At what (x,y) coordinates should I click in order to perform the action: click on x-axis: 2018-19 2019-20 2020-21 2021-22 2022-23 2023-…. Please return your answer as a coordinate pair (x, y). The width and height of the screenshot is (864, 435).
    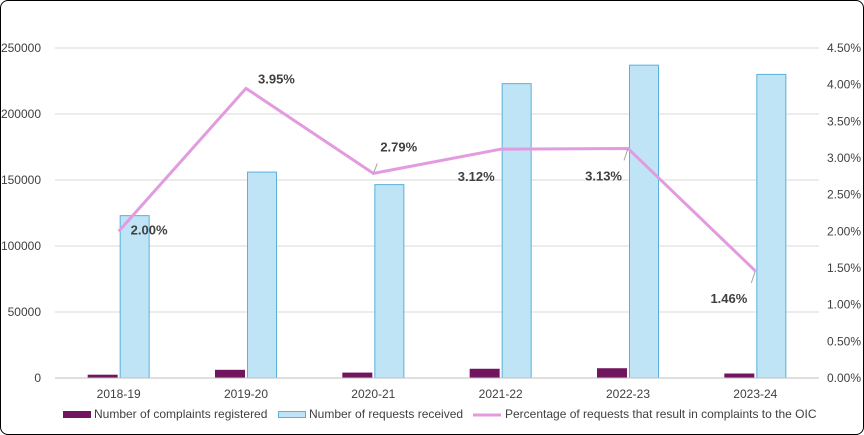
    Looking at the image, I should click on (437, 389).